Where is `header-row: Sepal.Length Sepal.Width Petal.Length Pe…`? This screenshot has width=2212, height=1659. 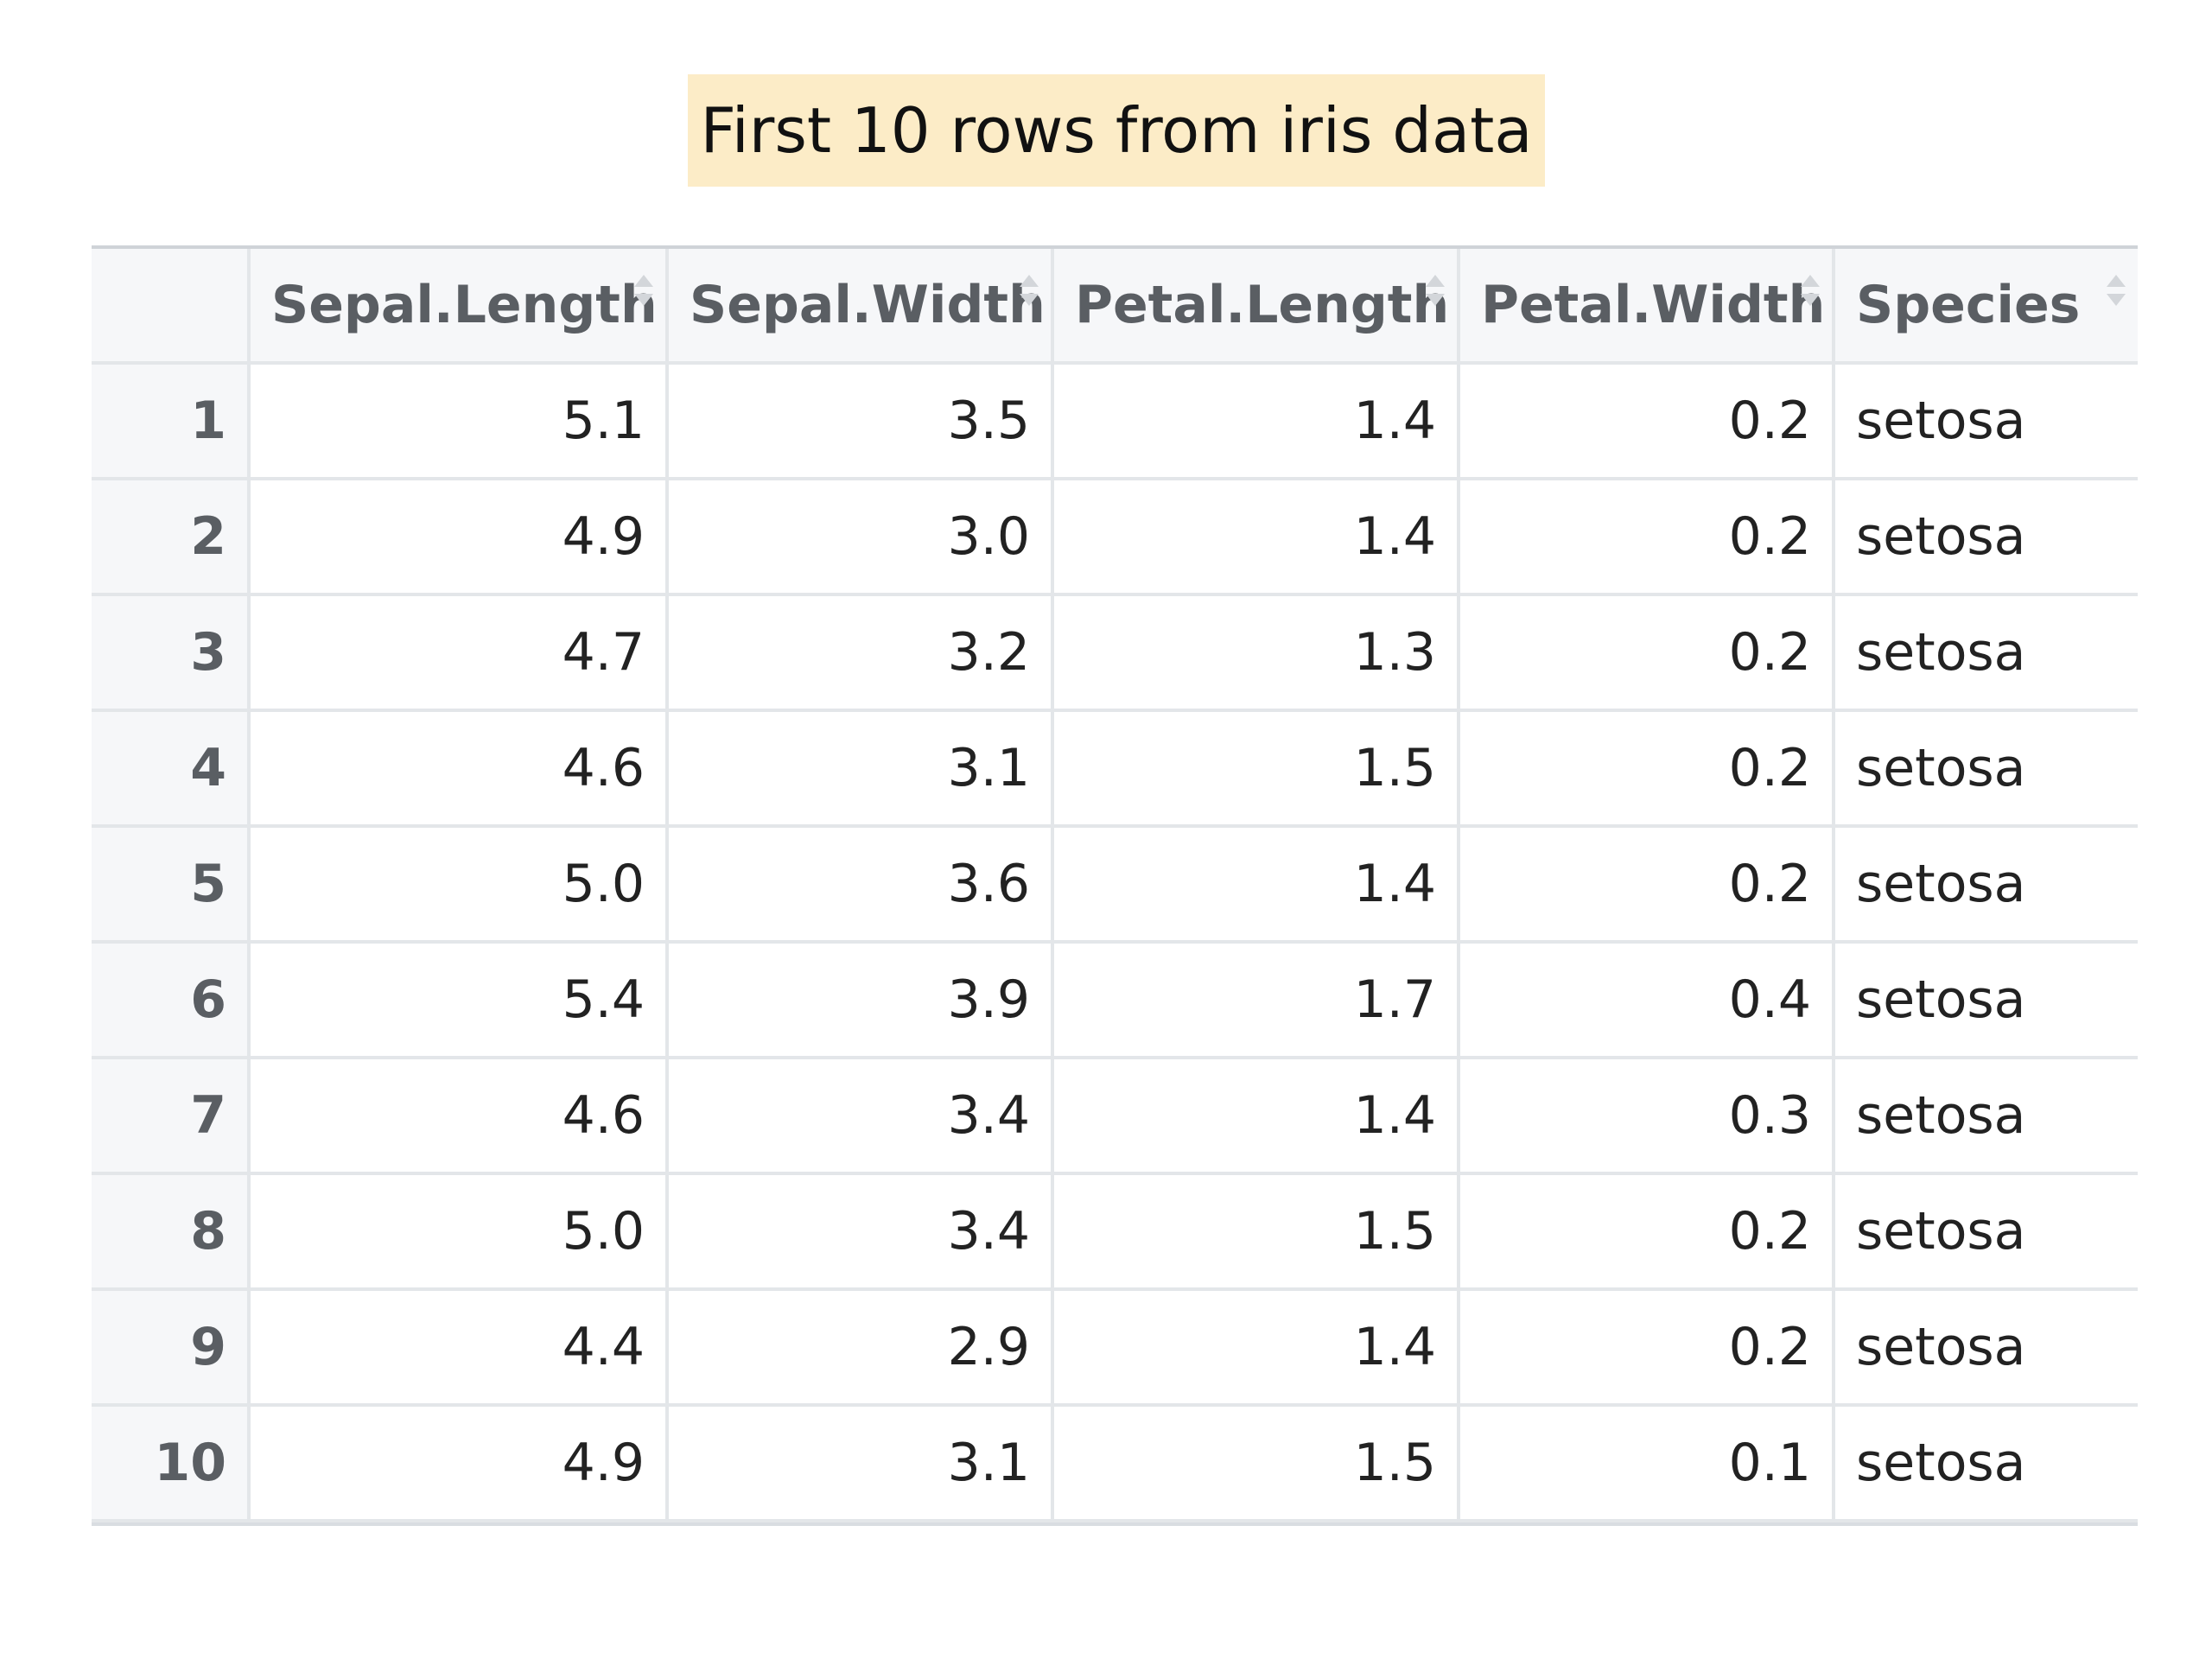 header-row: Sepal.Length Sepal.Width Petal.Length Pe… is located at coordinates (1115, 307).